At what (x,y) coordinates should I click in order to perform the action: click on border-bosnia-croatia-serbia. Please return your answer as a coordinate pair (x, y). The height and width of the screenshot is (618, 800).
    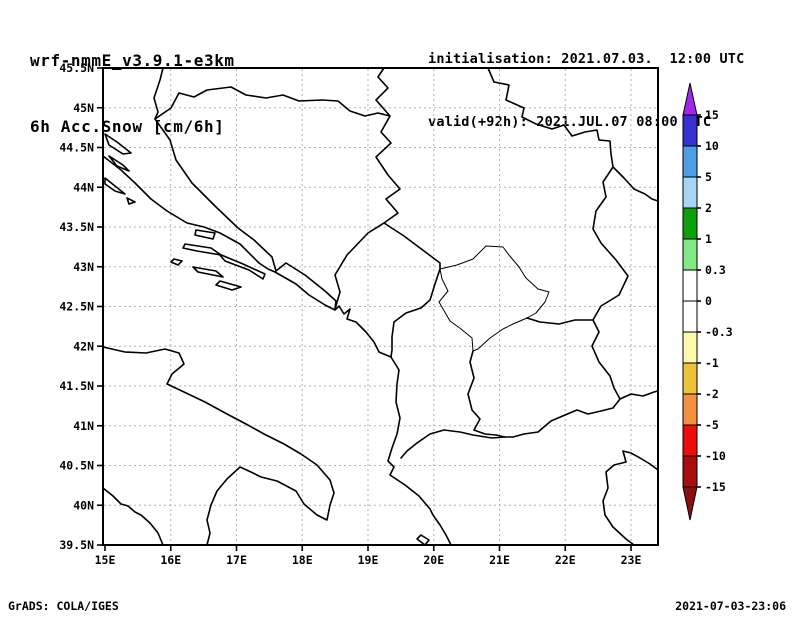
    Looking at the image, I should click on (277, 145).